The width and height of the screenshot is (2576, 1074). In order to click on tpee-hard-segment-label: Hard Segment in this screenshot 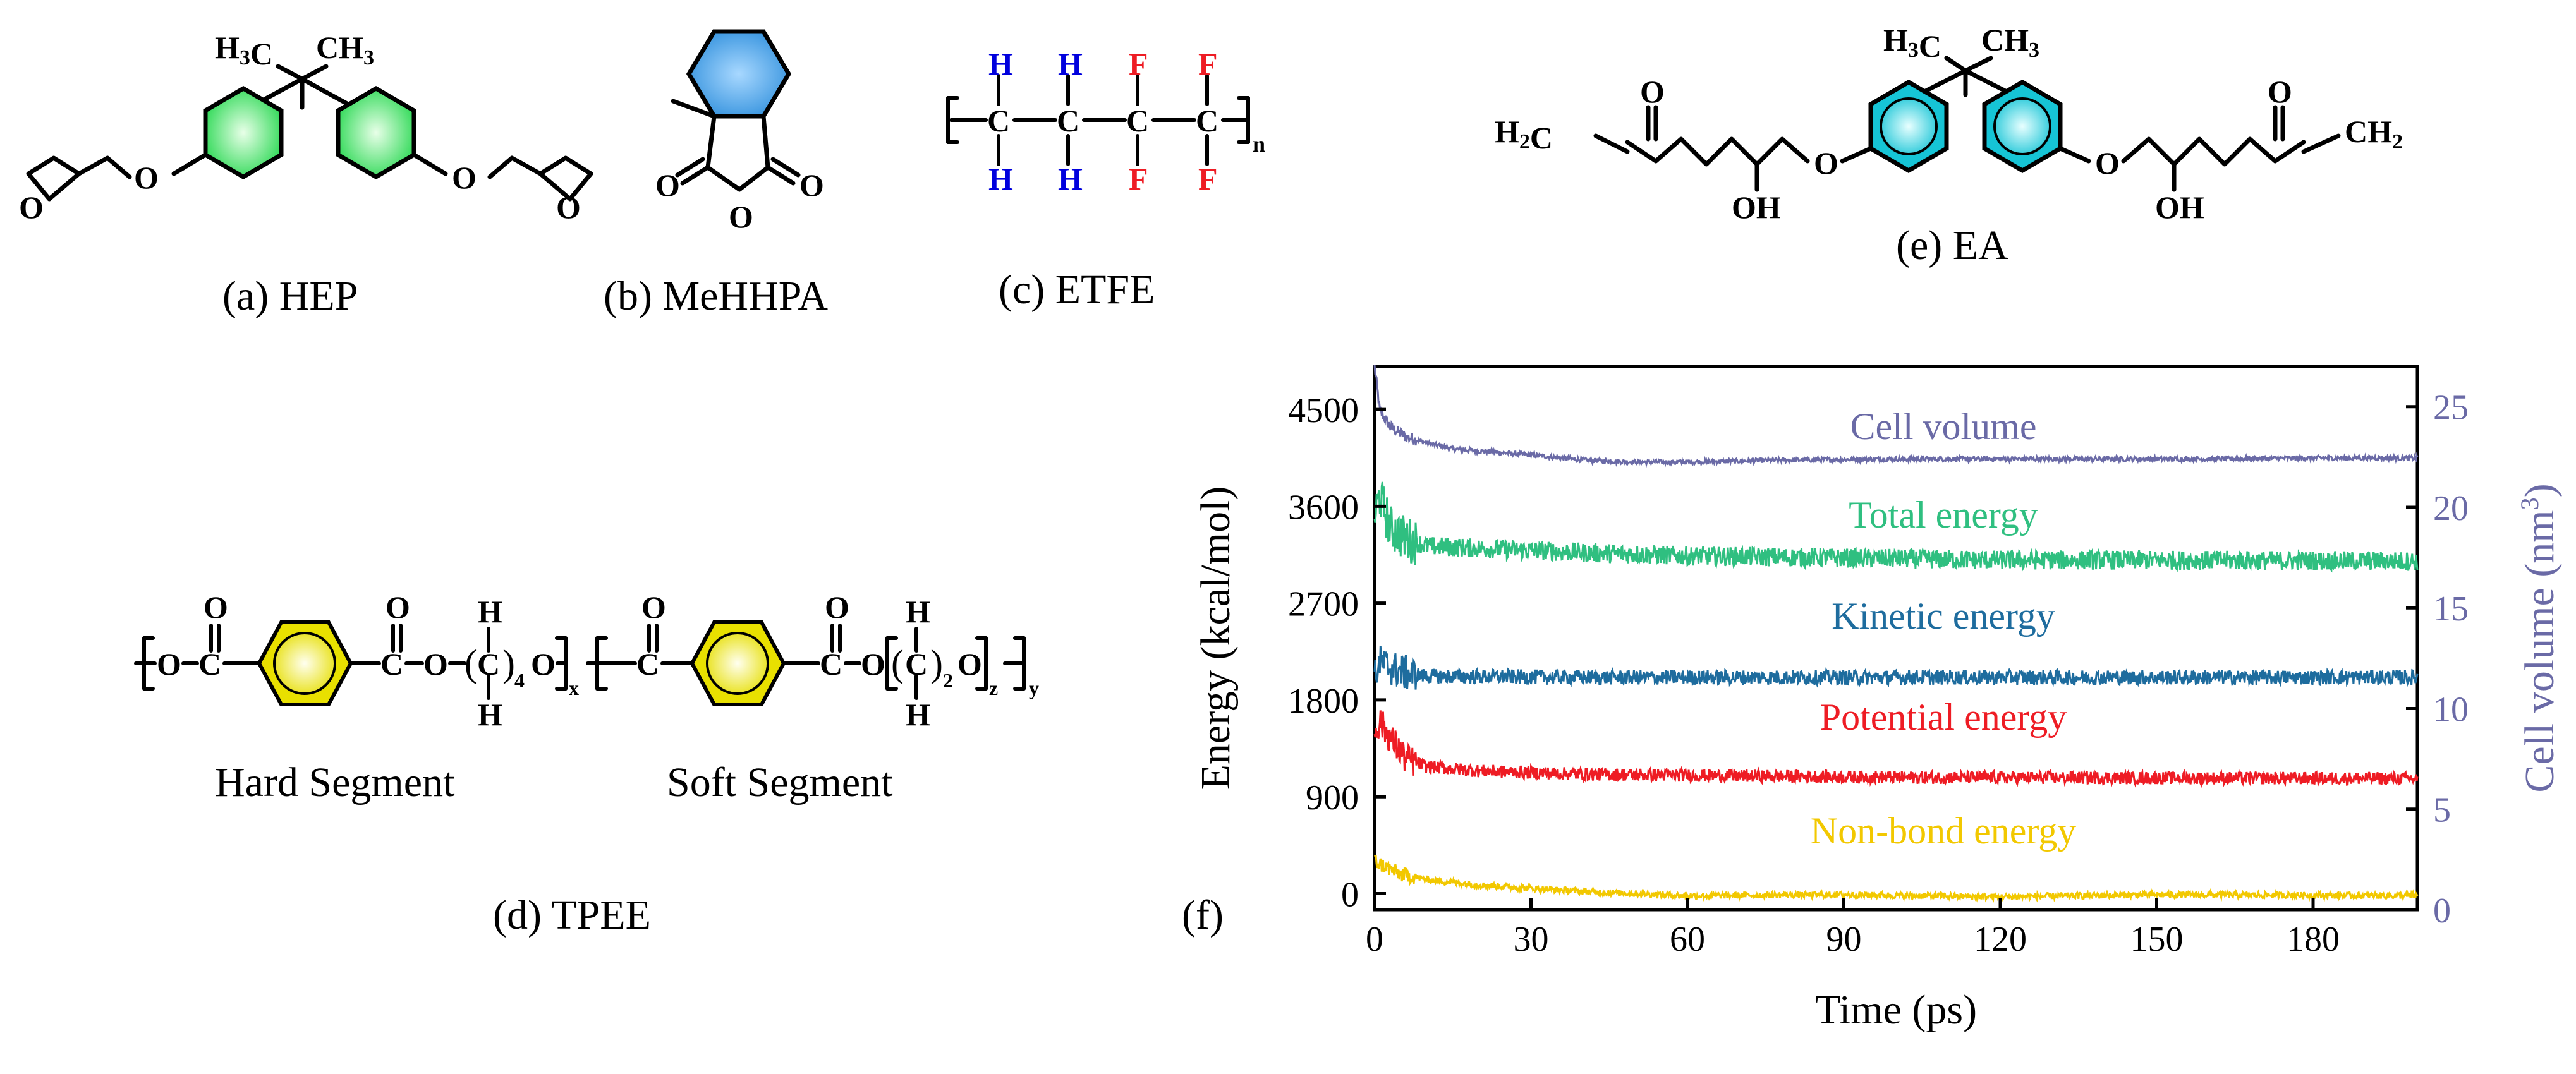, I will do `click(334, 782)`.